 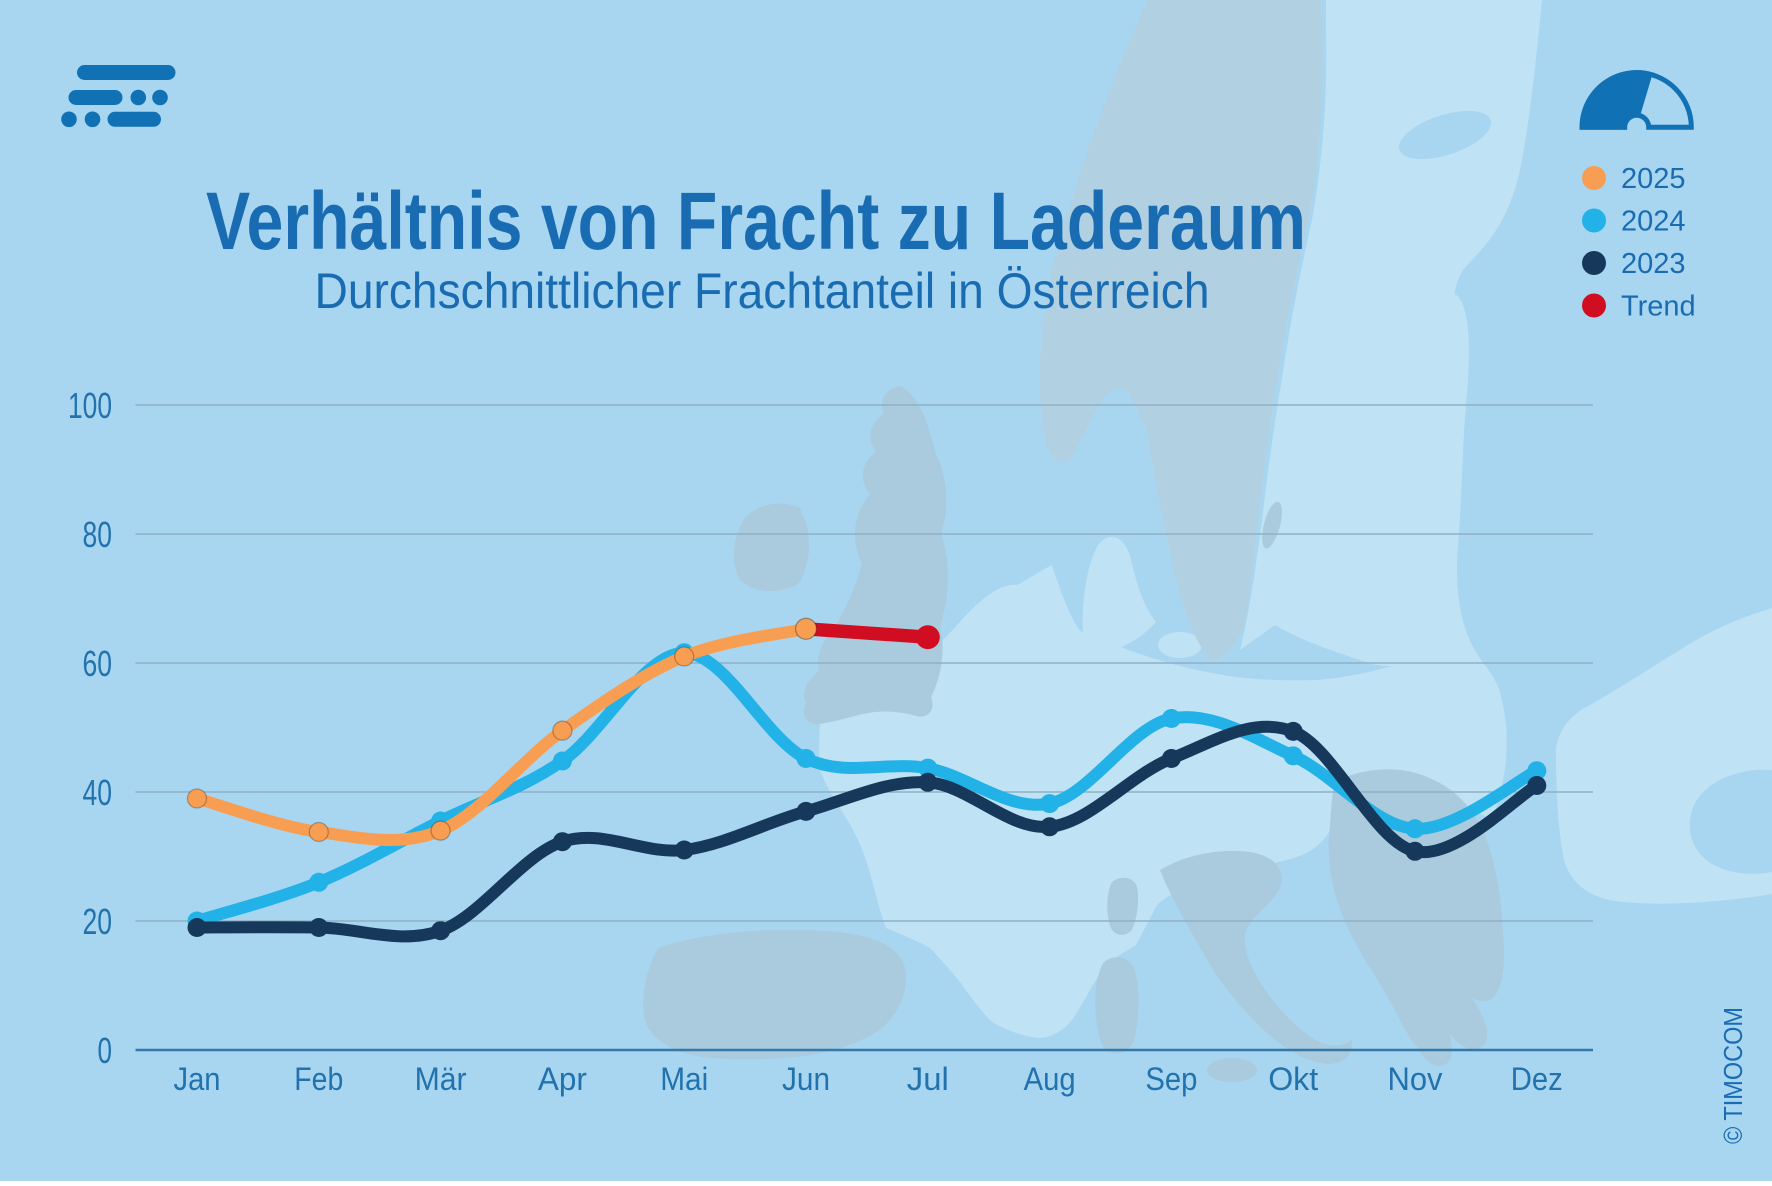 What do you see at coordinates (197, 1079) in the screenshot?
I see `svg-text: Jan` at bounding box center [197, 1079].